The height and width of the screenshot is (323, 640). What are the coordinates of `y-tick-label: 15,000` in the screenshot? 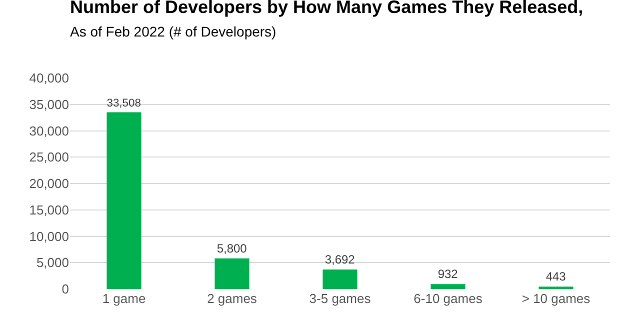 It's located at (49, 210).